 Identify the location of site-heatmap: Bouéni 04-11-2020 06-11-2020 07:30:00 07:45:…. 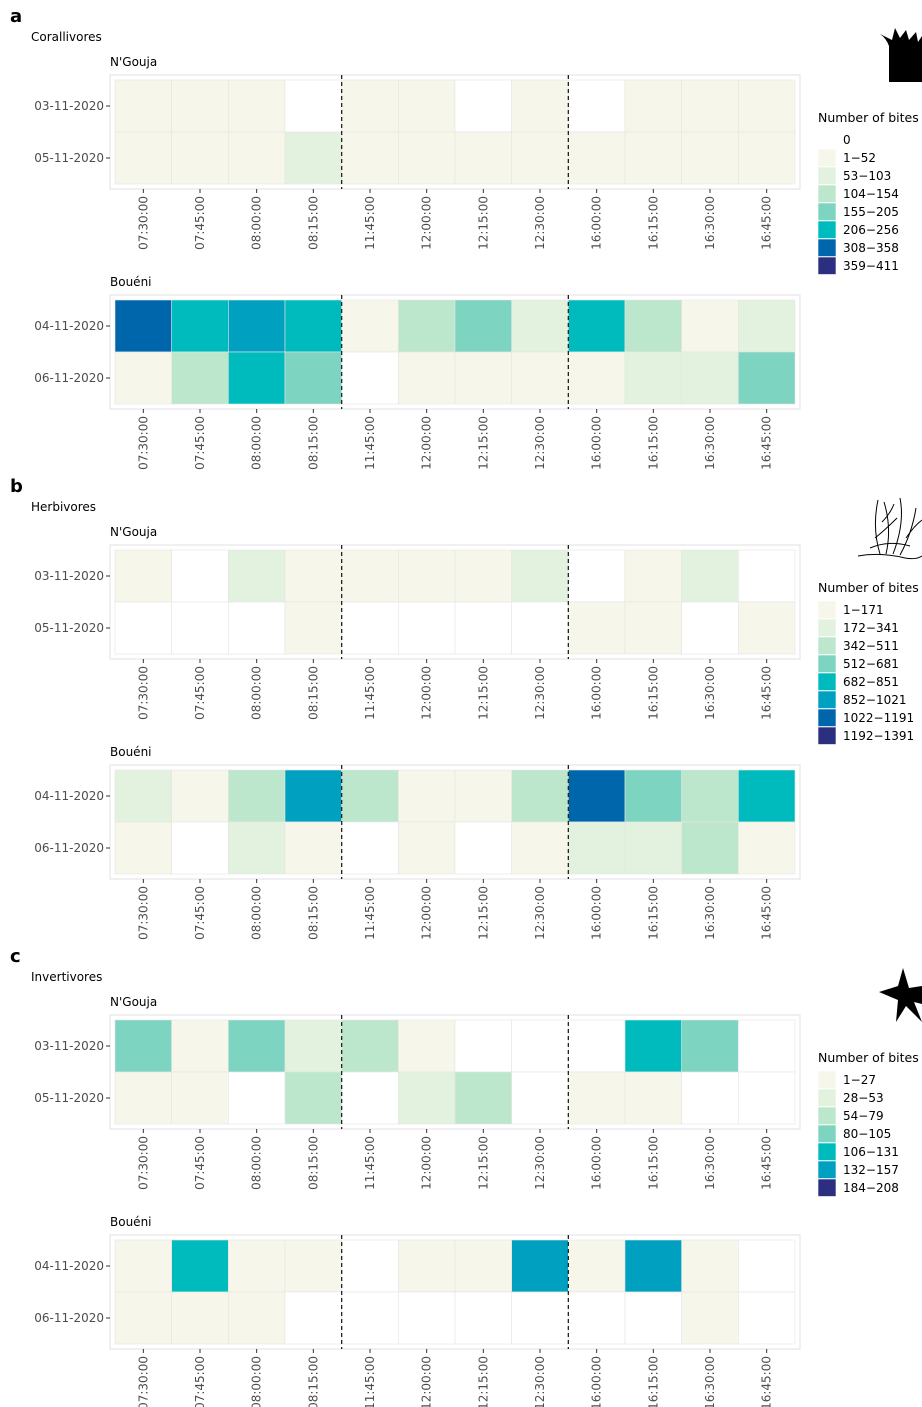
(417, 372).